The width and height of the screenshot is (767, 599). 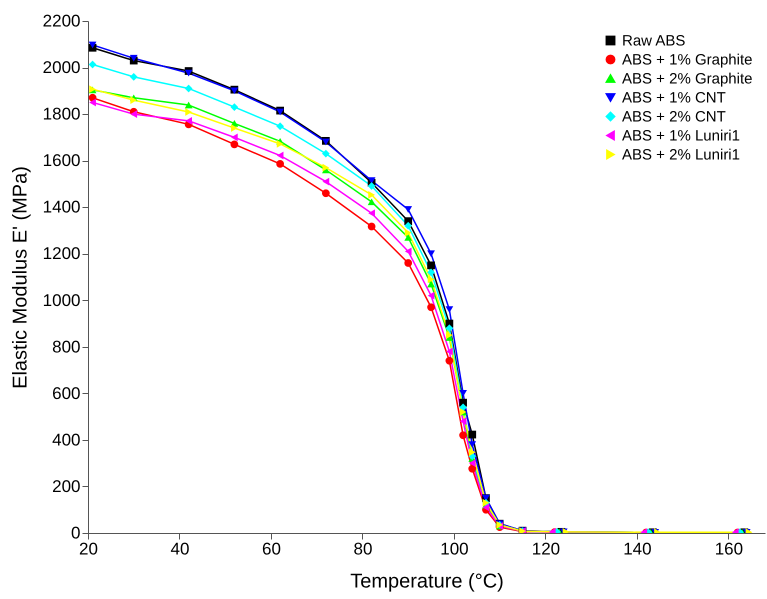 I want to click on y-tick-label: 600, so click(x=66, y=393).